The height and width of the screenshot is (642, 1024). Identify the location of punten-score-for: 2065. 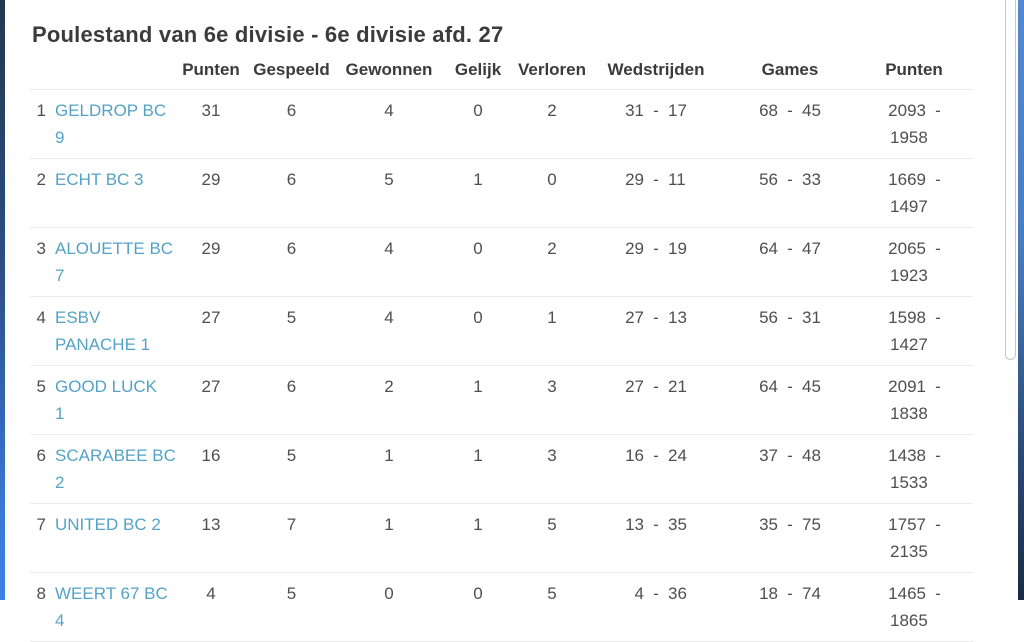
(907, 248).